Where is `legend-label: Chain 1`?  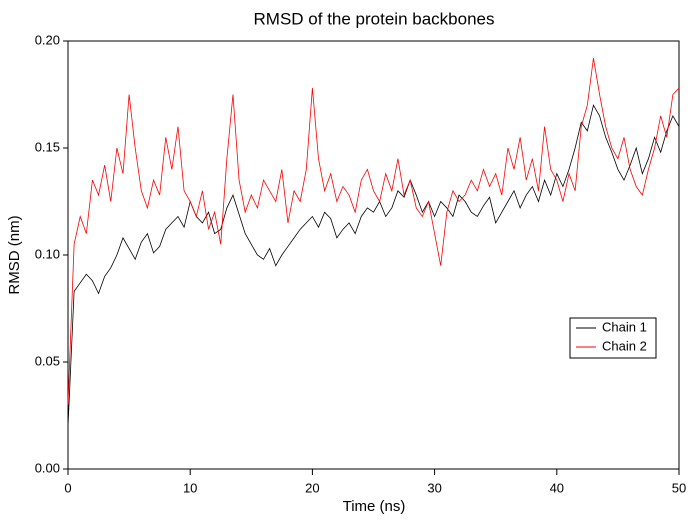 legend-label: Chain 1 is located at coordinates (624, 326).